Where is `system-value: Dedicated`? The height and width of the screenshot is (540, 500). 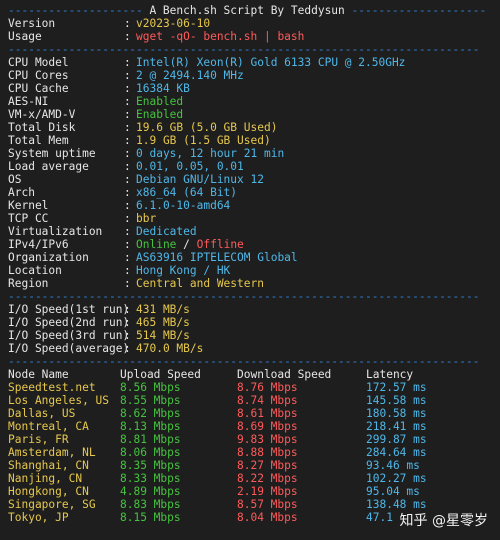
system-value: Dedicated is located at coordinates (166, 231).